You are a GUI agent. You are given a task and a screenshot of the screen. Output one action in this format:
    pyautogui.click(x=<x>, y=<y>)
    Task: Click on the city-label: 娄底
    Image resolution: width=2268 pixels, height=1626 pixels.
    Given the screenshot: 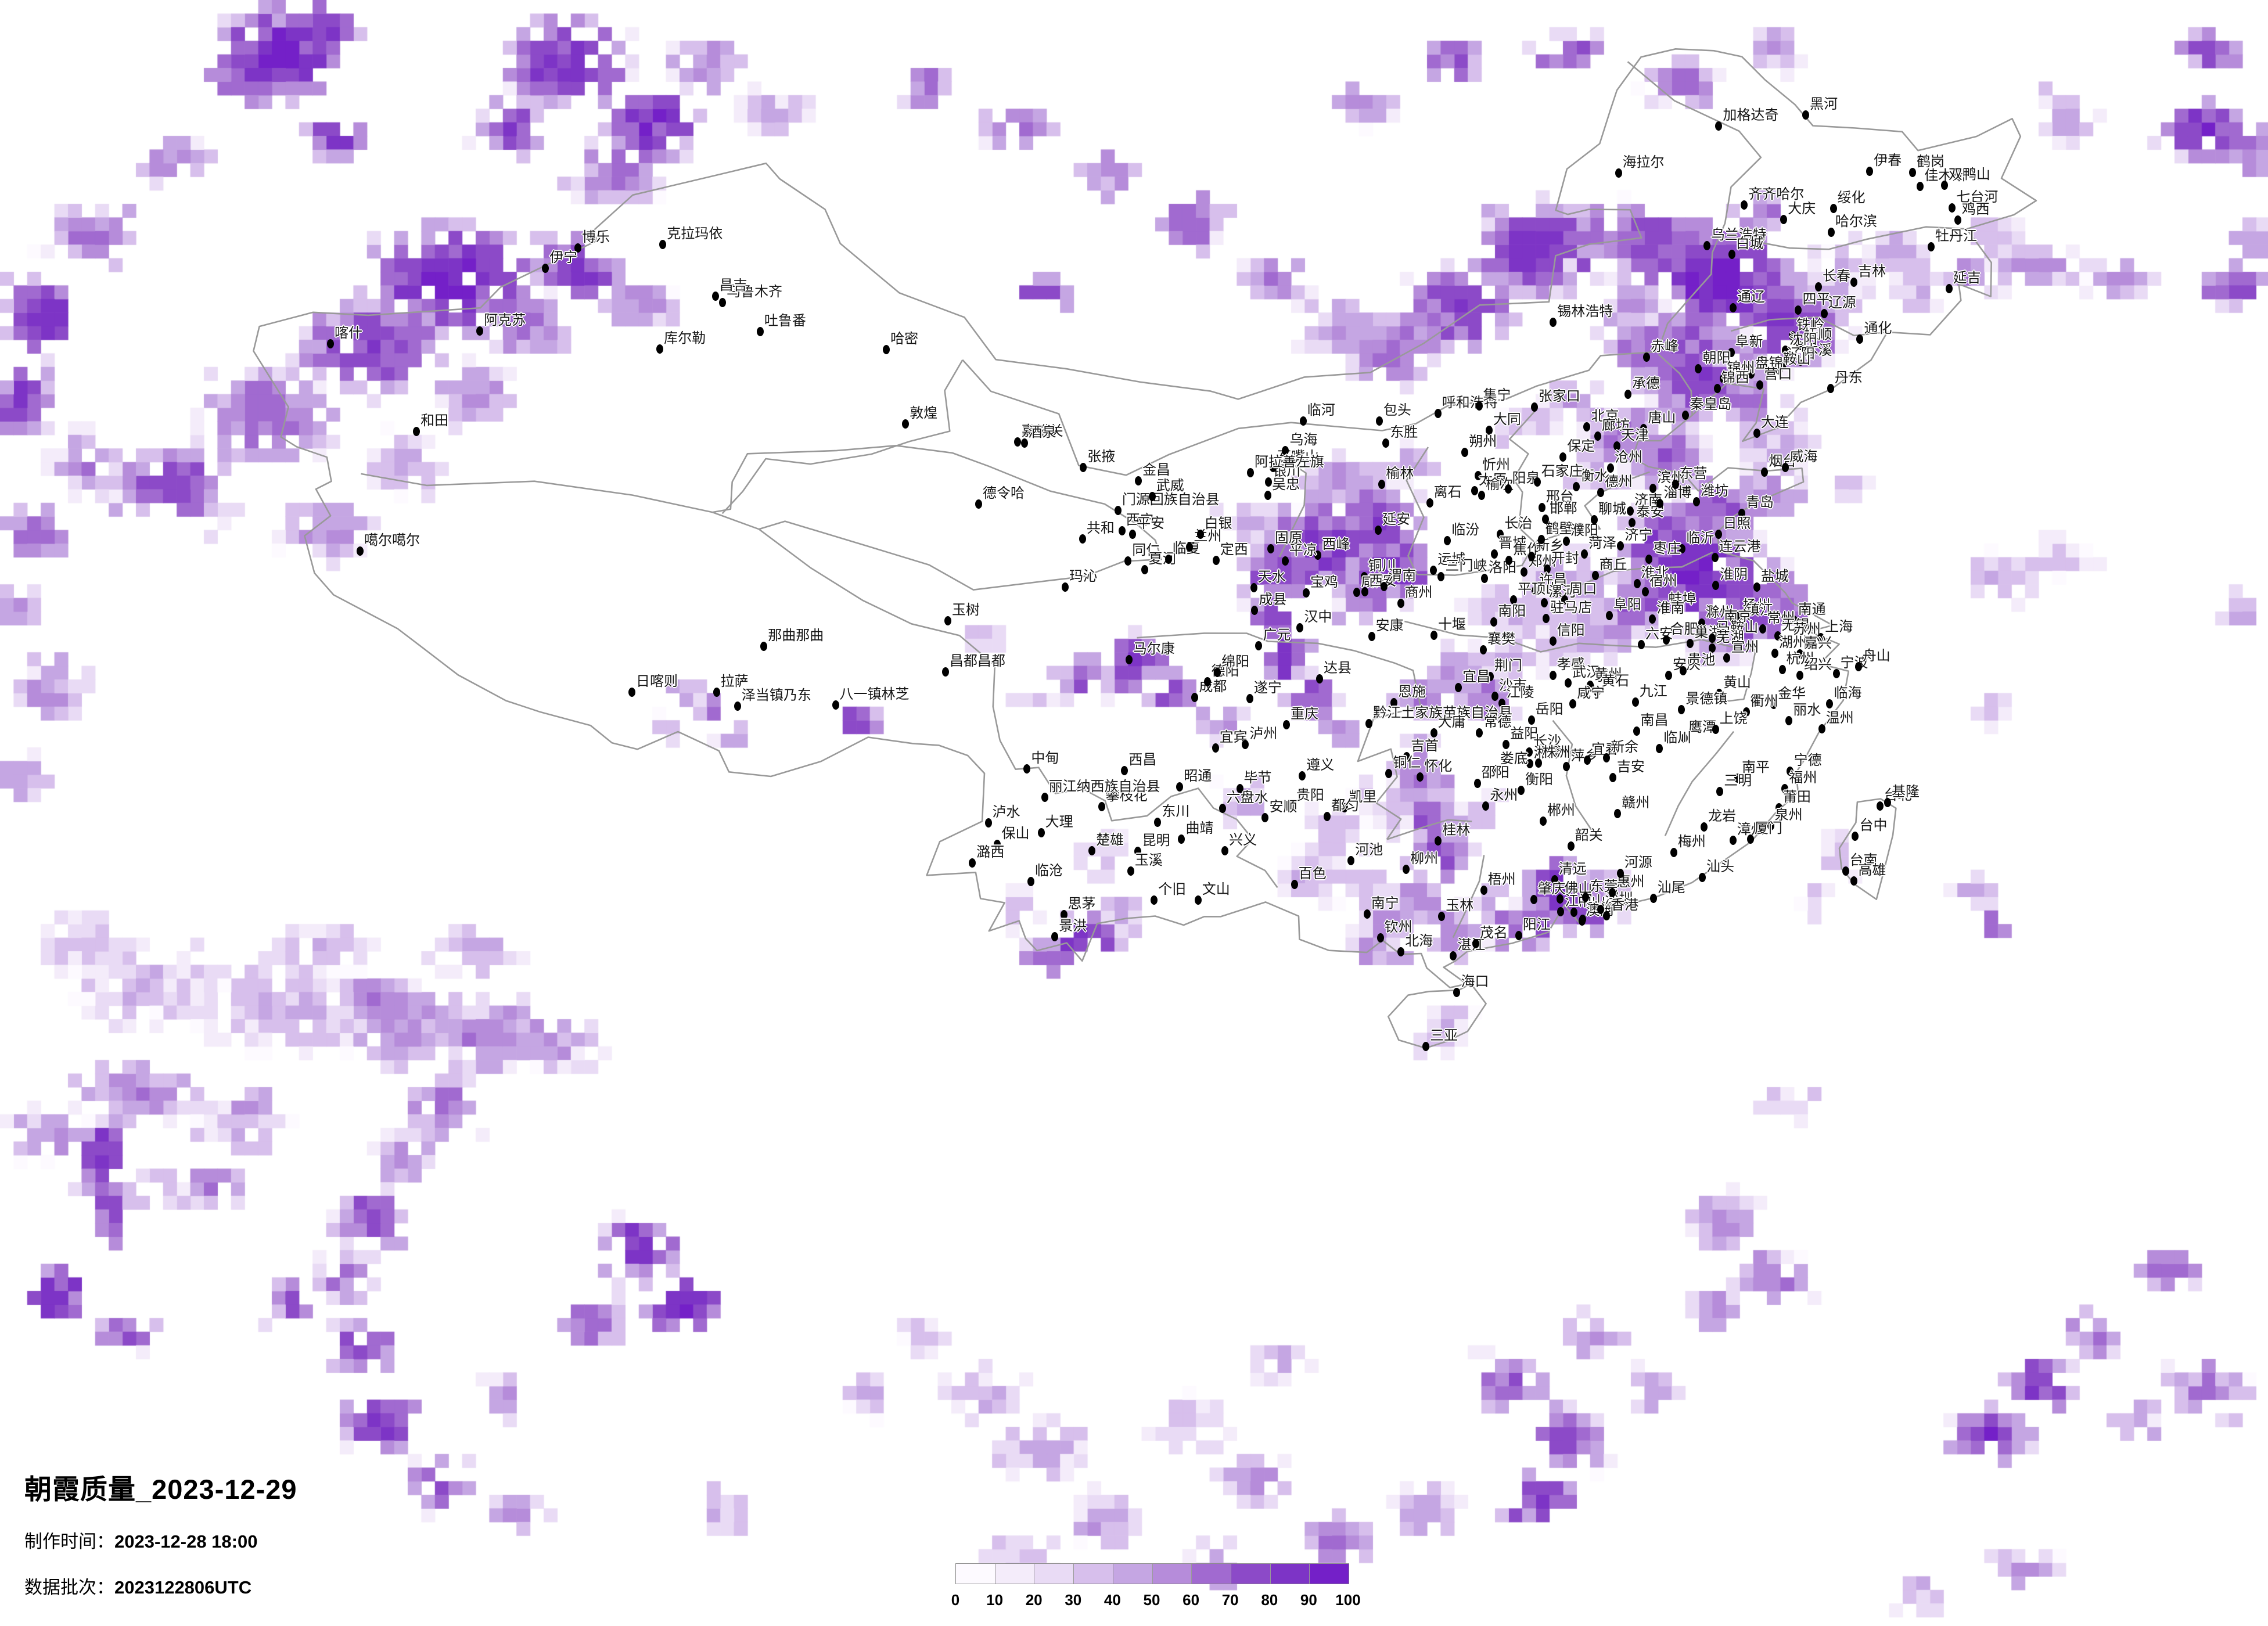 What is the action you would take?
    pyautogui.click(x=1514, y=758)
    